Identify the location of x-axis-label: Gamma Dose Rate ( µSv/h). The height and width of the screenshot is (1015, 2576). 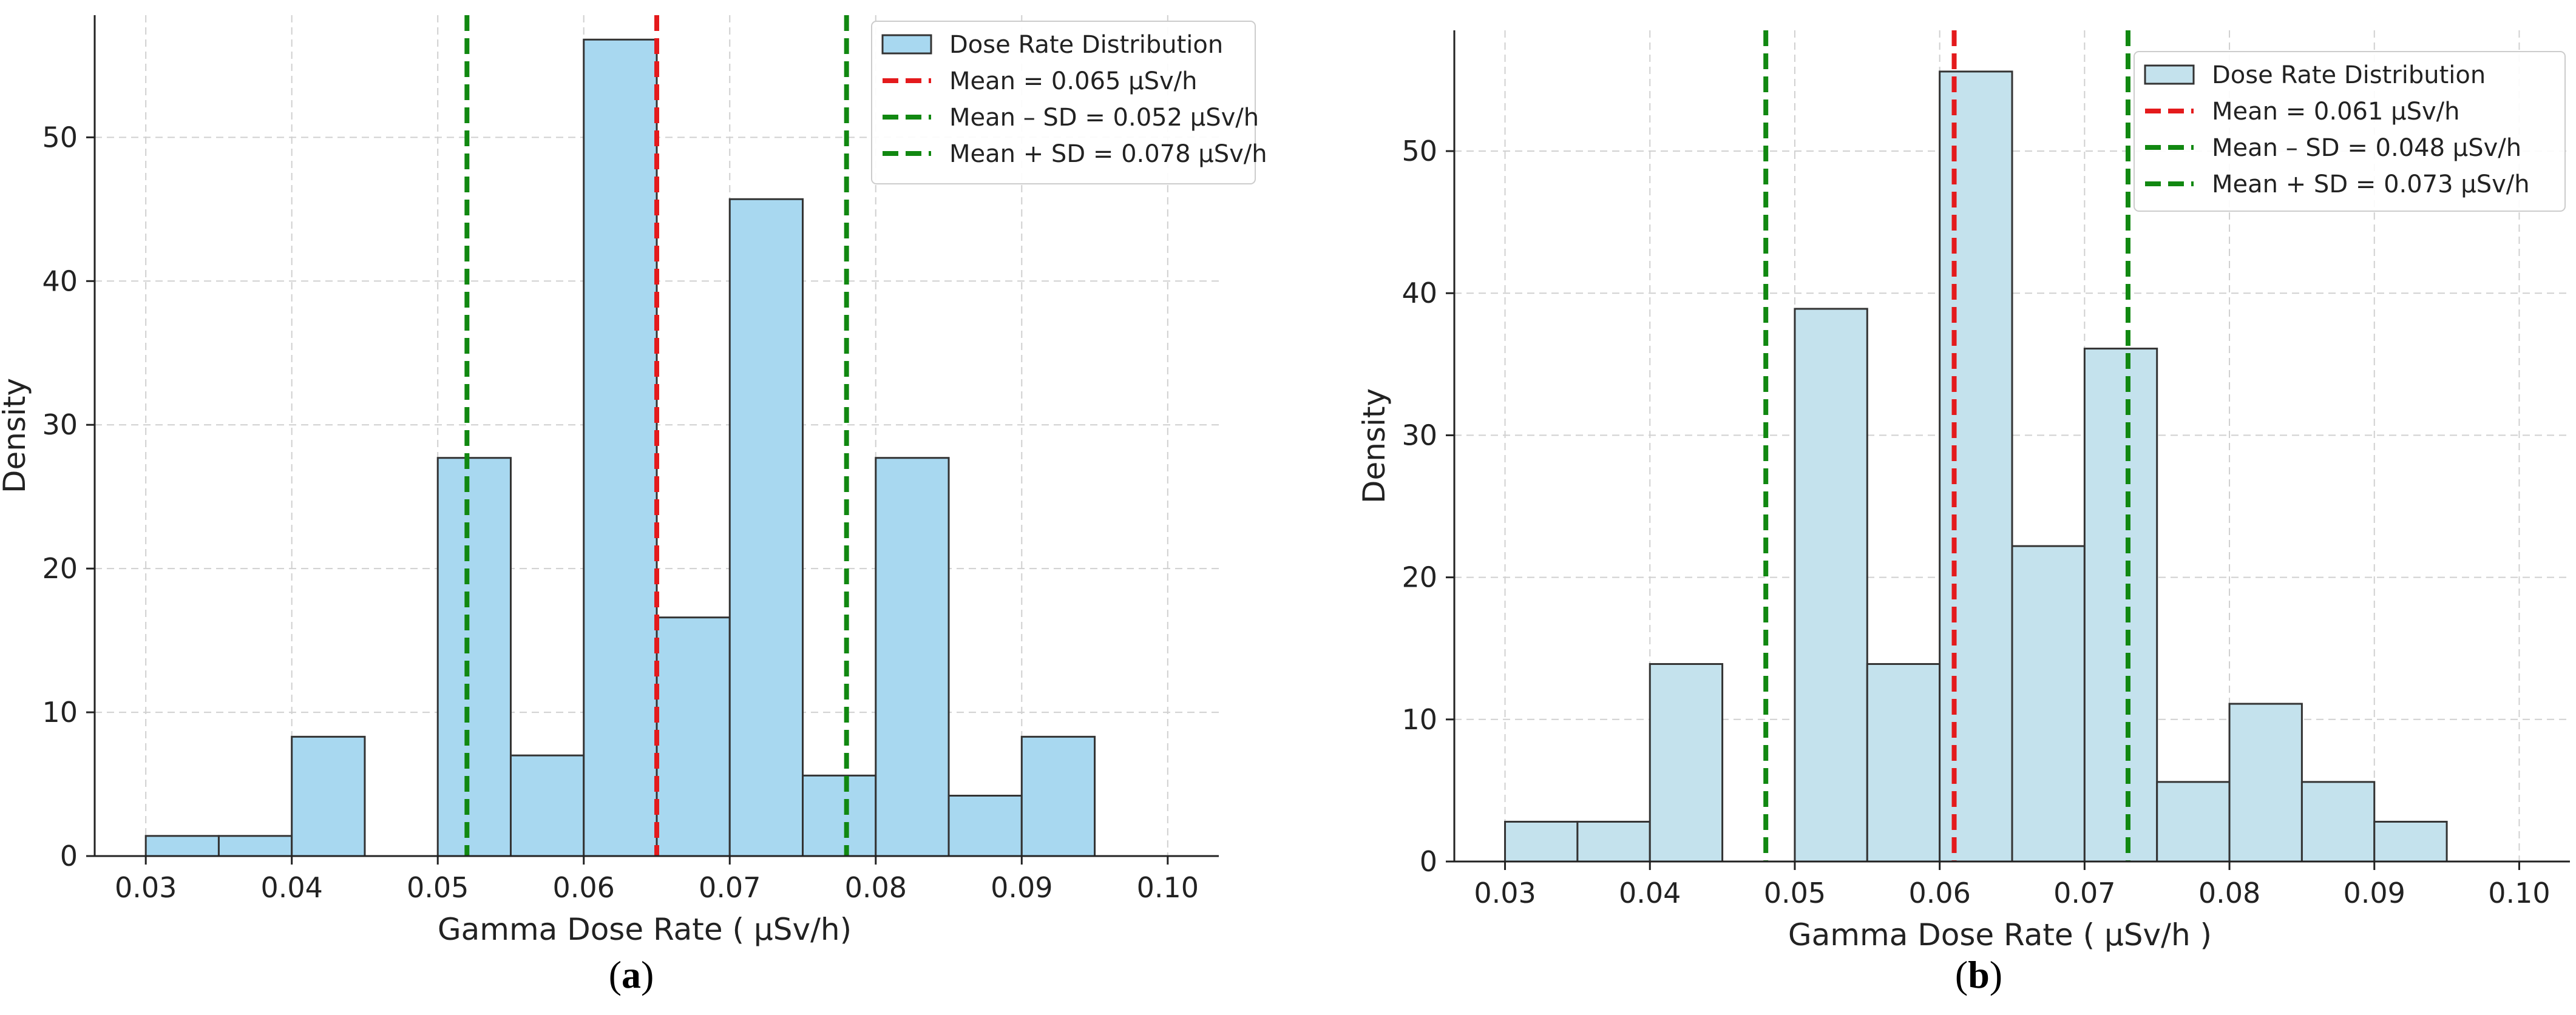
(645, 929).